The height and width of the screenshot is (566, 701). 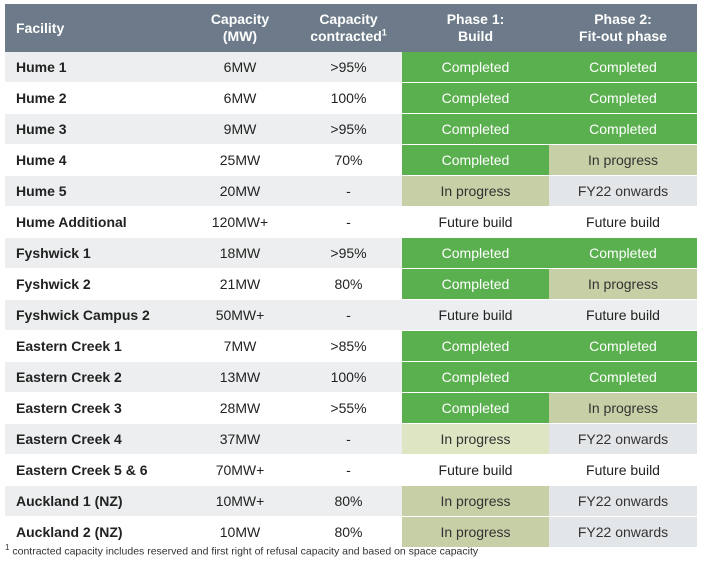 What do you see at coordinates (351, 253) in the screenshot?
I see `table-row: Fyshwick 1 18MW >95% Completed Completed` at bounding box center [351, 253].